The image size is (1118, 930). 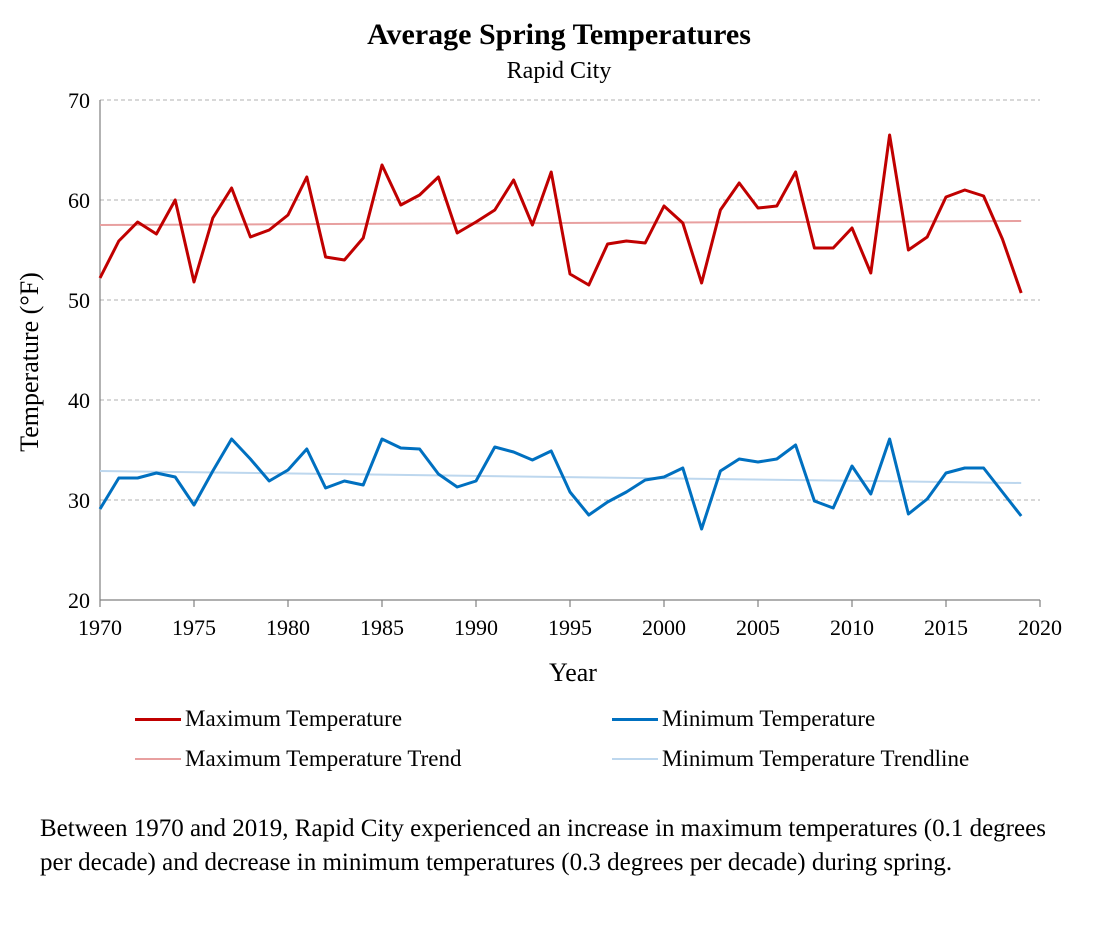 What do you see at coordinates (758, 627) in the screenshot?
I see `x-tick-label: 2005` at bounding box center [758, 627].